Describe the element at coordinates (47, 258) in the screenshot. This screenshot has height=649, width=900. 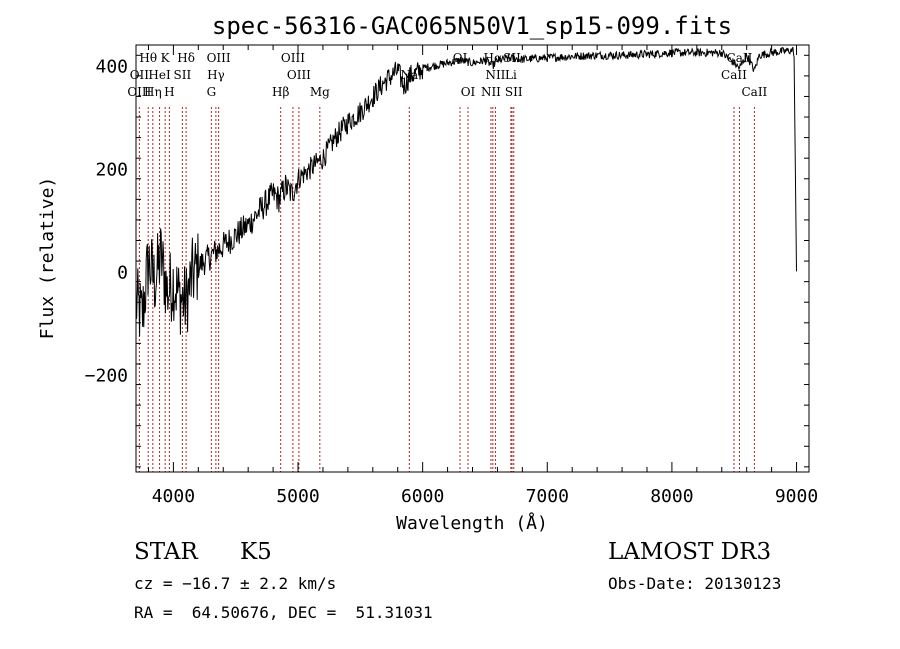
I see `y-axis-label: Flux (relative)` at that location.